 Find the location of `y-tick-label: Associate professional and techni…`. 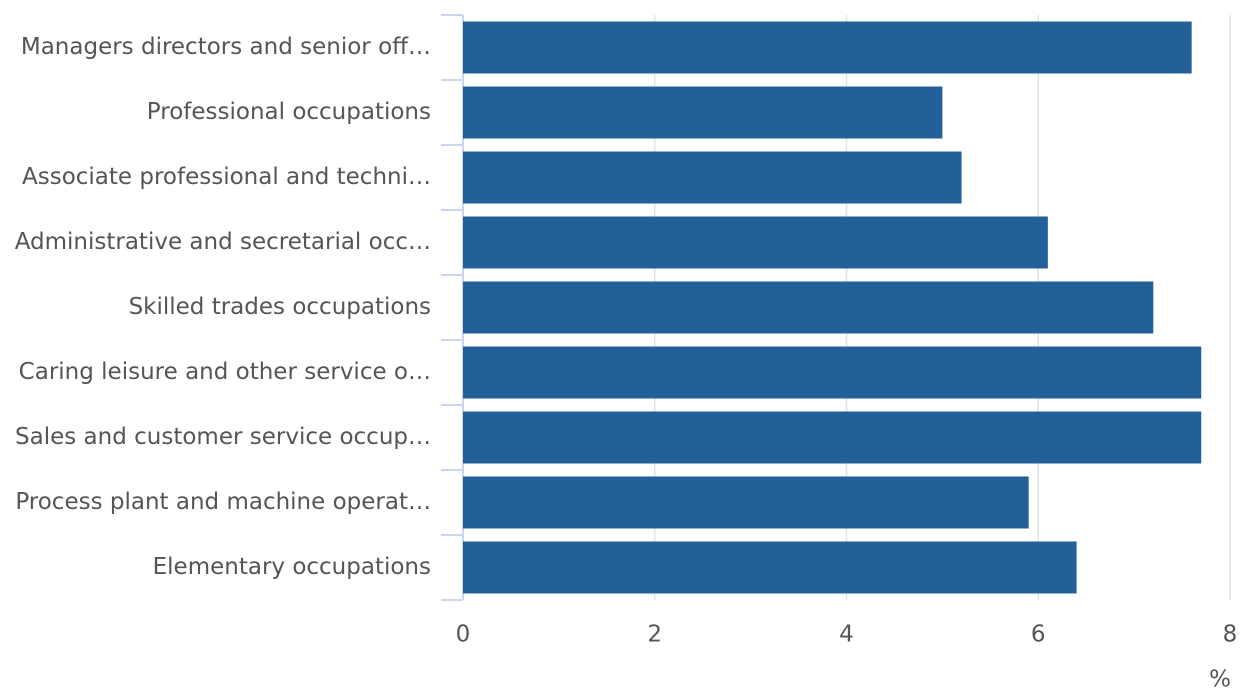

y-tick-label: Associate professional and techni… is located at coordinates (226, 177).